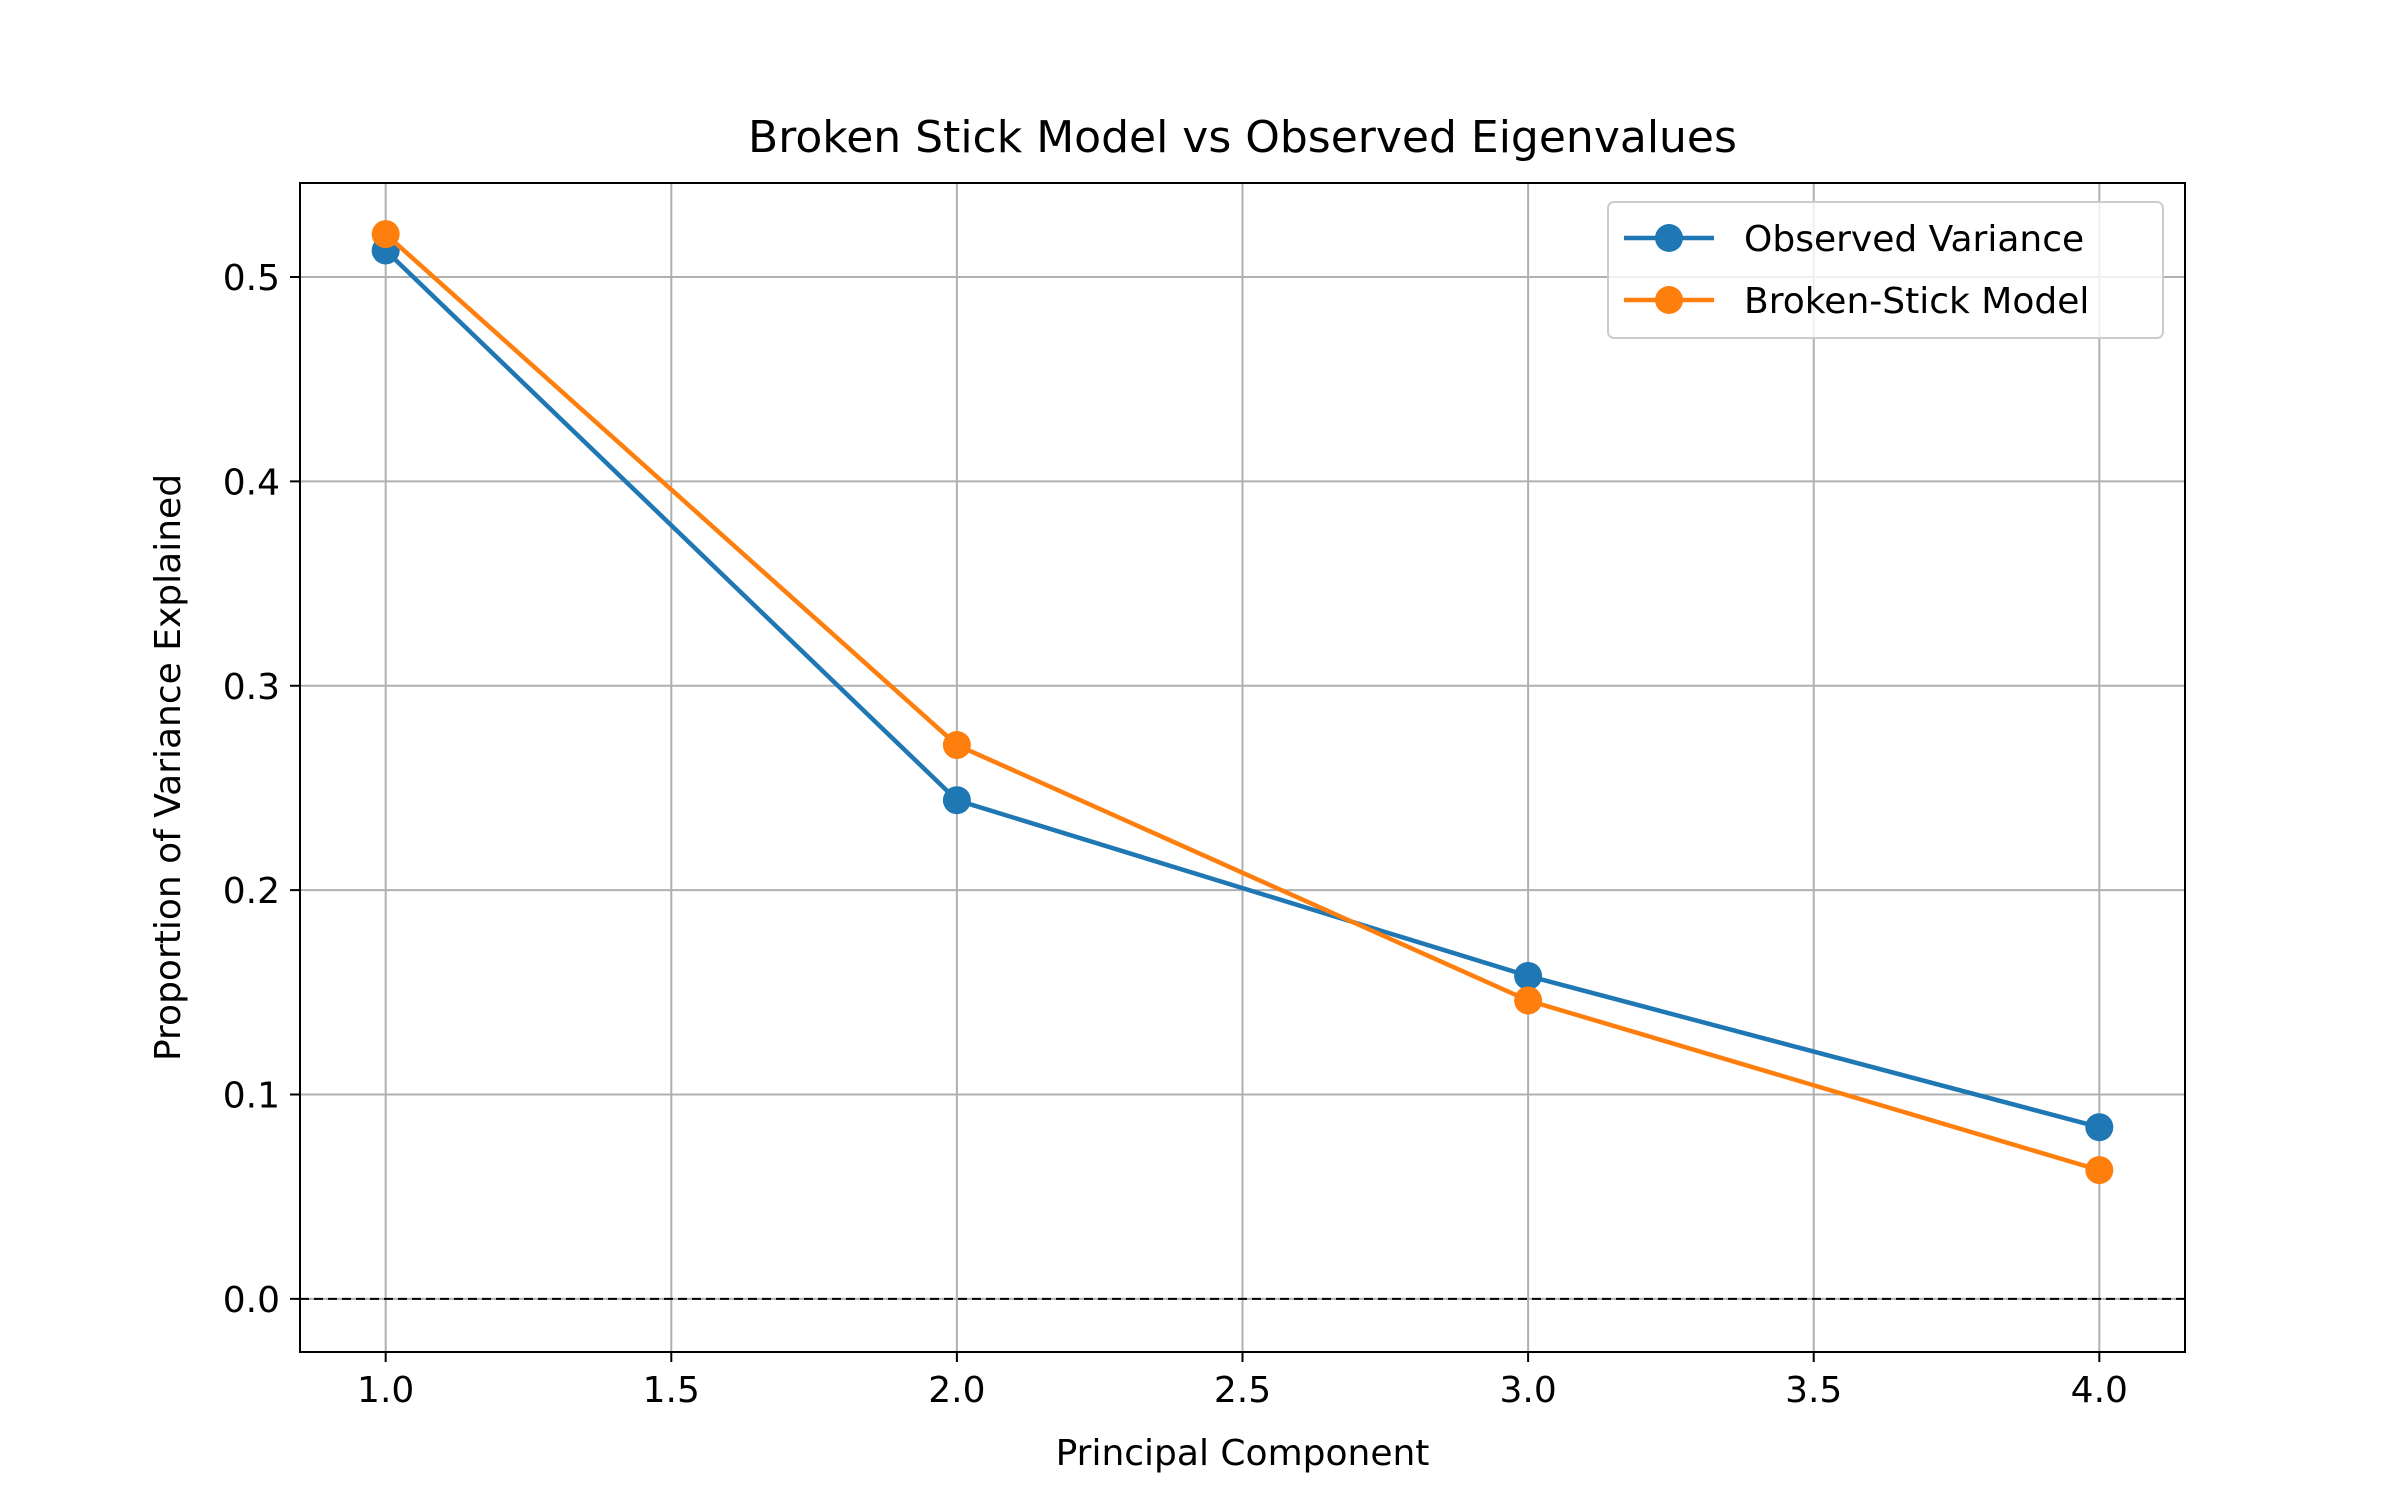  Describe the element at coordinates (1813, 1390) in the screenshot. I see `x-tick-label: 3.5` at that location.